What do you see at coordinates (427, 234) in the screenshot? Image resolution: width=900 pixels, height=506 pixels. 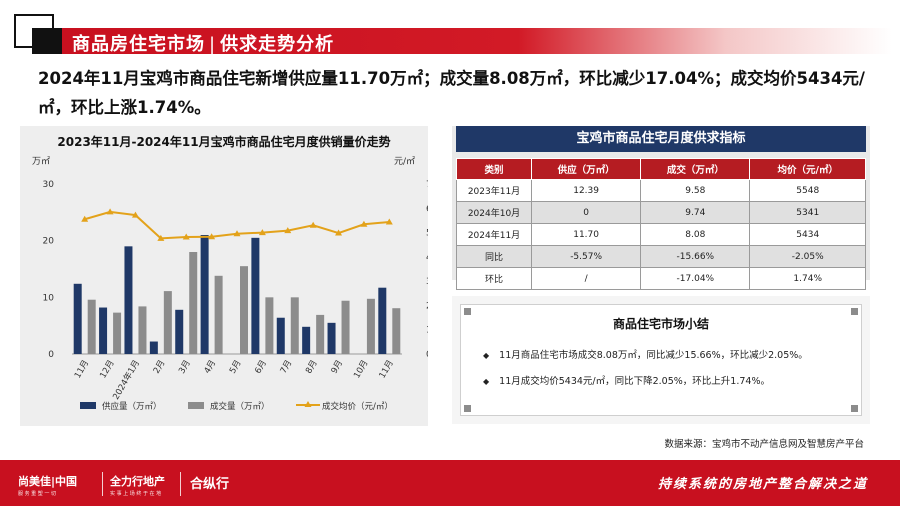 I see `right-axis-tick-label: 5000` at bounding box center [427, 234].